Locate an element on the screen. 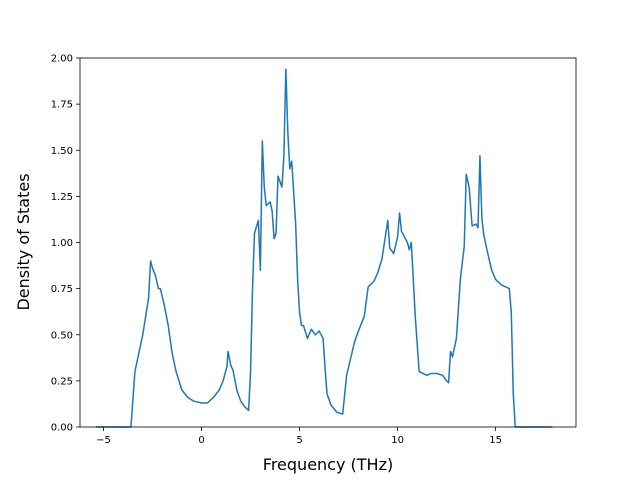  y-tick-label: 0.00 is located at coordinates (62, 428).